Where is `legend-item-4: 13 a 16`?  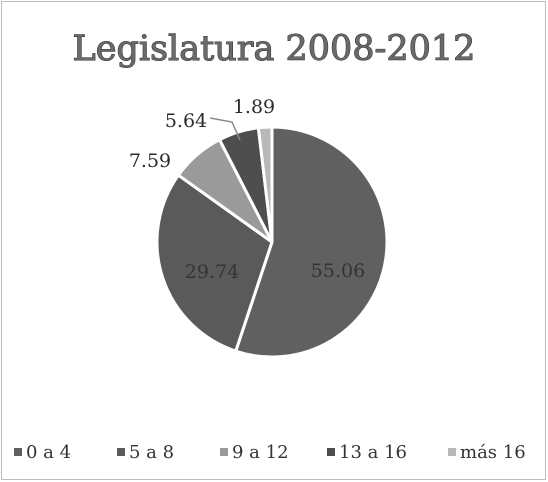
legend-item-4: 13 a 16 is located at coordinates (367, 452).